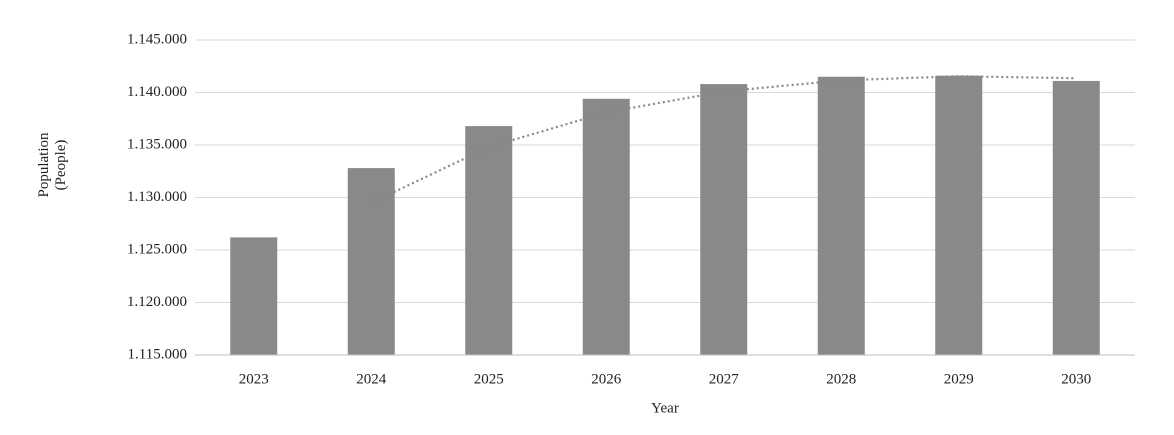 Image resolution: width=1174 pixels, height=435 pixels. Describe the element at coordinates (157, 197) in the screenshot. I see `y-tick-label: 1.130.000` at that location.